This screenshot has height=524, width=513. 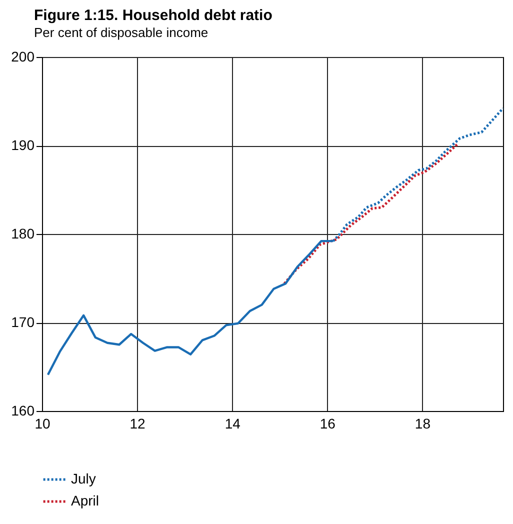 What do you see at coordinates (422, 424) in the screenshot?
I see `x-tick-label: 18` at bounding box center [422, 424].